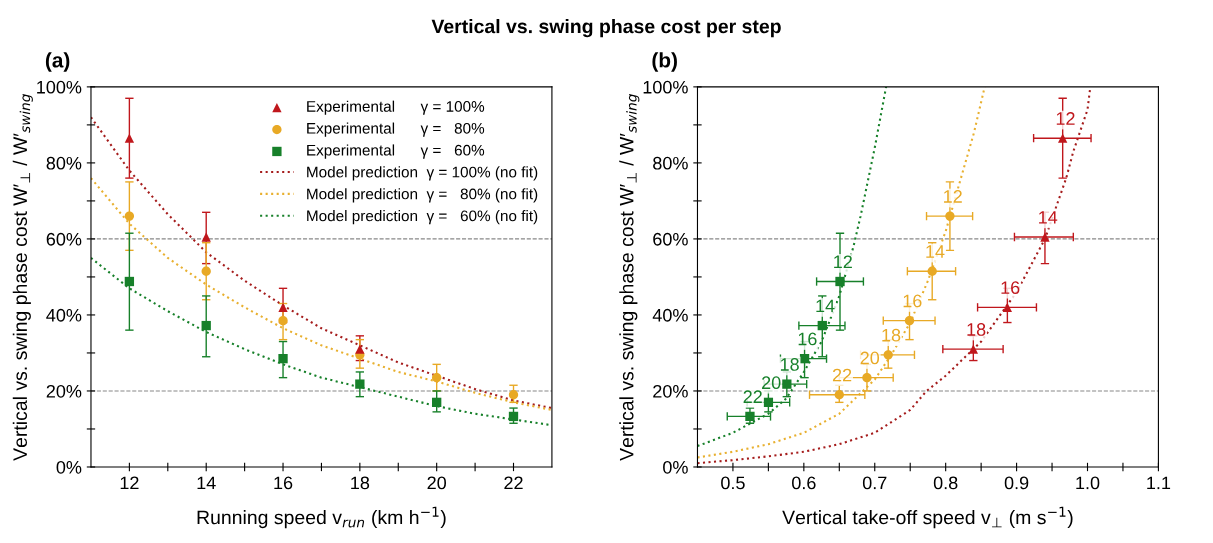  I want to click on x-tick-label: 18, so click(360, 483).